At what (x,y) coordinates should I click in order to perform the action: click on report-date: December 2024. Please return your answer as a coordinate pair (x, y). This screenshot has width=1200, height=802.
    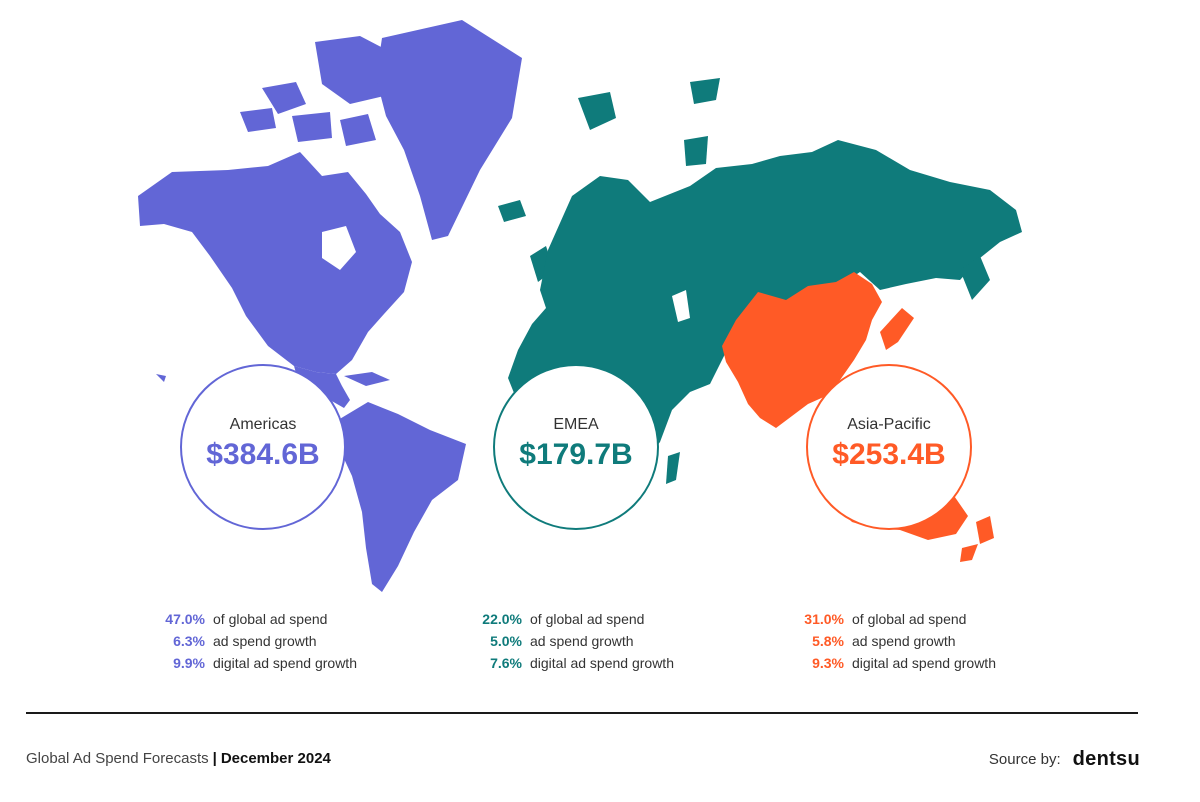
    Looking at the image, I should click on (275, 758).